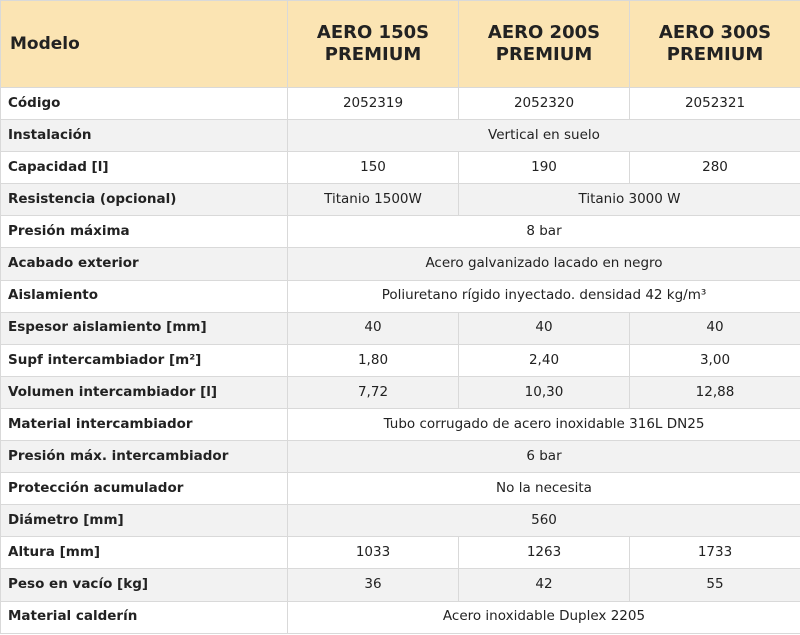 The width and height of the screenshot is (800, 635). What do you see at coordinates (144, 457) in the screenshot?
I see `row-label: Presión máx. intercambiador` at bounding box center [144, 457].